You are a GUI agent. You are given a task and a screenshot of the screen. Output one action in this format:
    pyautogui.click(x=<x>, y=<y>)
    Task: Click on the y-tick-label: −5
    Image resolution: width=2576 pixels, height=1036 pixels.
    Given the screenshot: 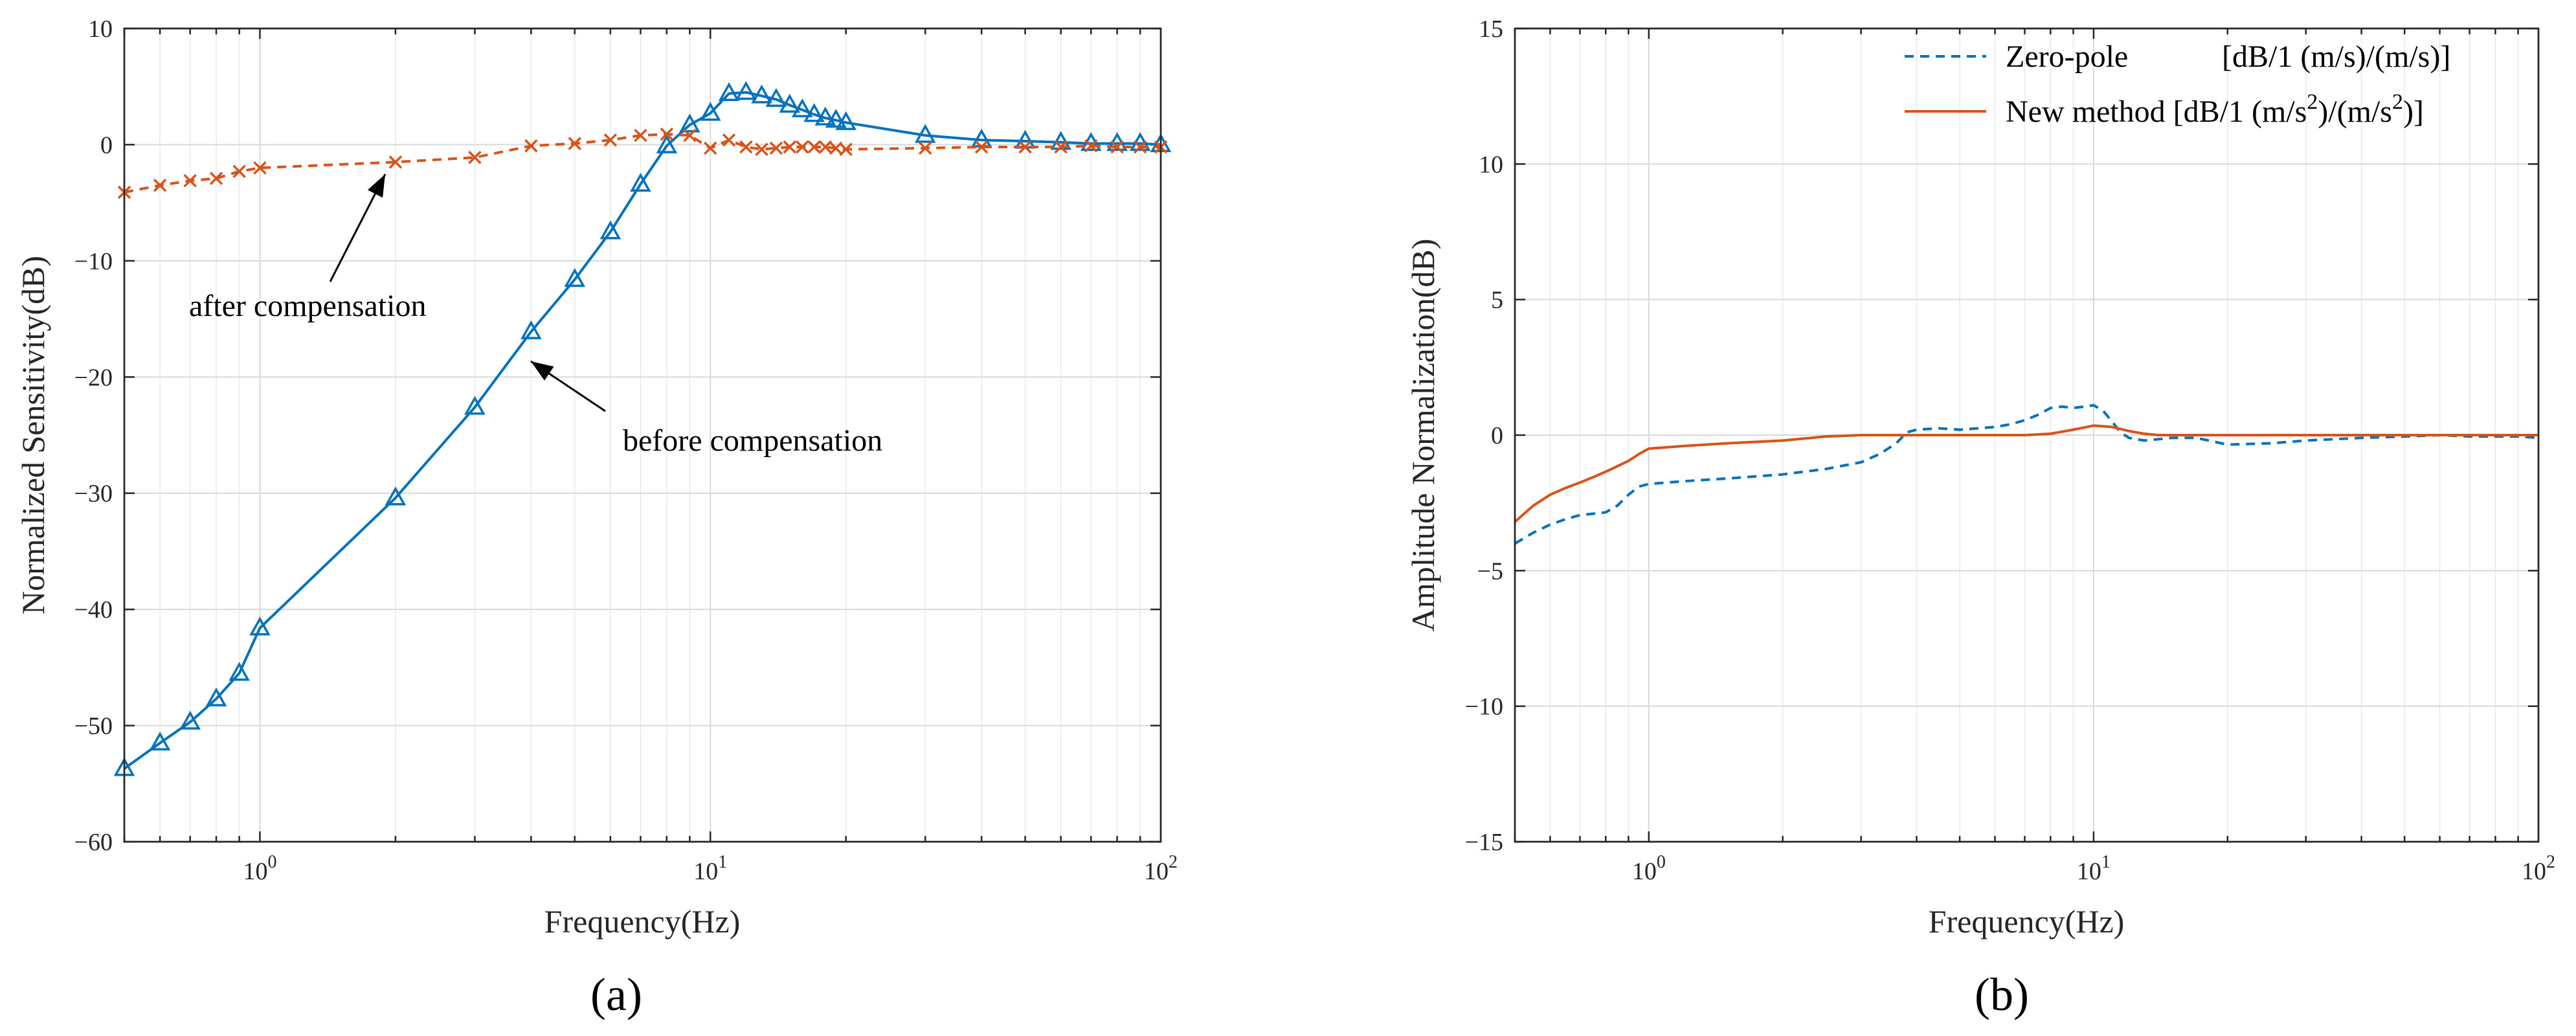 What is the action you would take?
    pyautogui.click(x=1490, y=571)
    